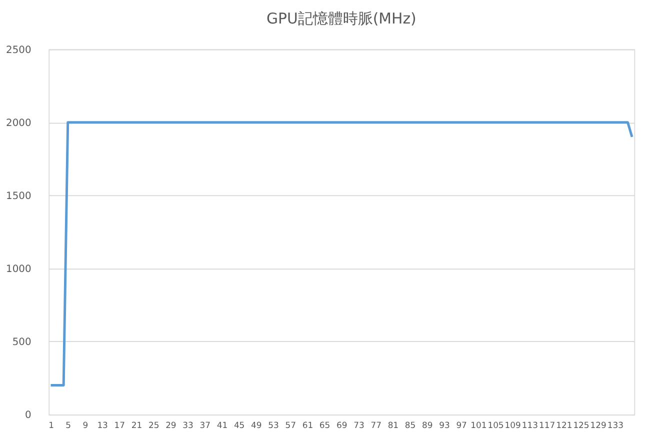  Describe the element at coordinates (28, 415) in the screenshot. I see `y-tick-label: 0` at that location.